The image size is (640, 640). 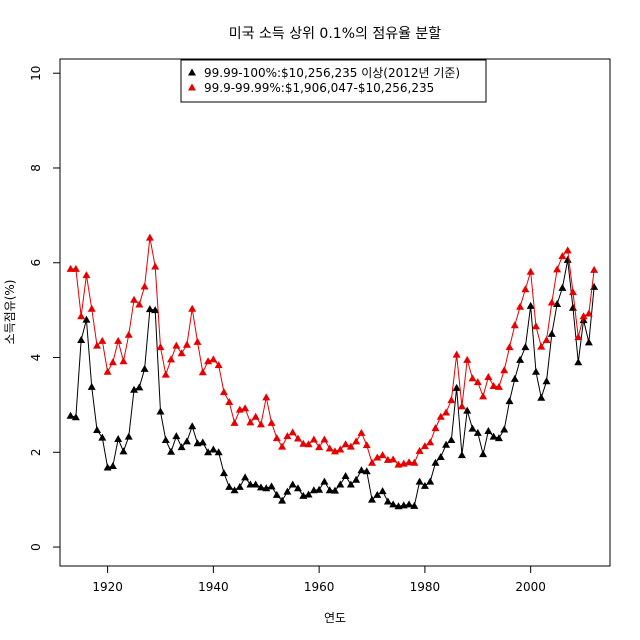 What do you see at coordinates (144, 368) in the screenshot?
I see `series-1-point-1927` at bounding box center [144, 368].